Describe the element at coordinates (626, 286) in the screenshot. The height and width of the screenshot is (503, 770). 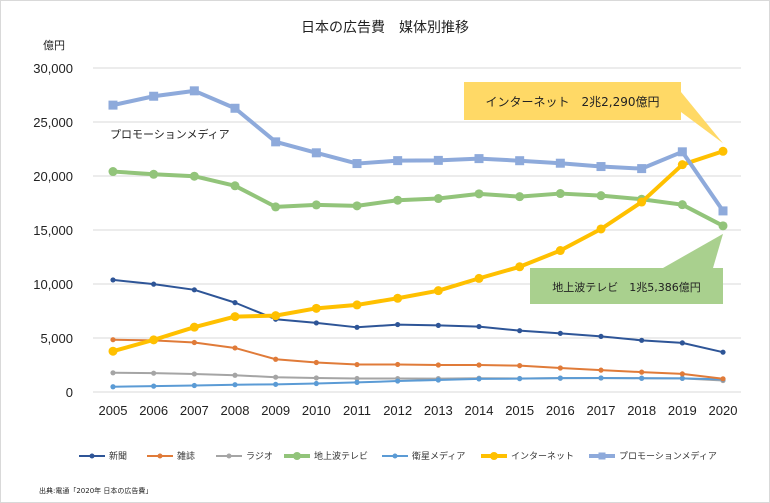
I see `callout-box-tv` at that location.